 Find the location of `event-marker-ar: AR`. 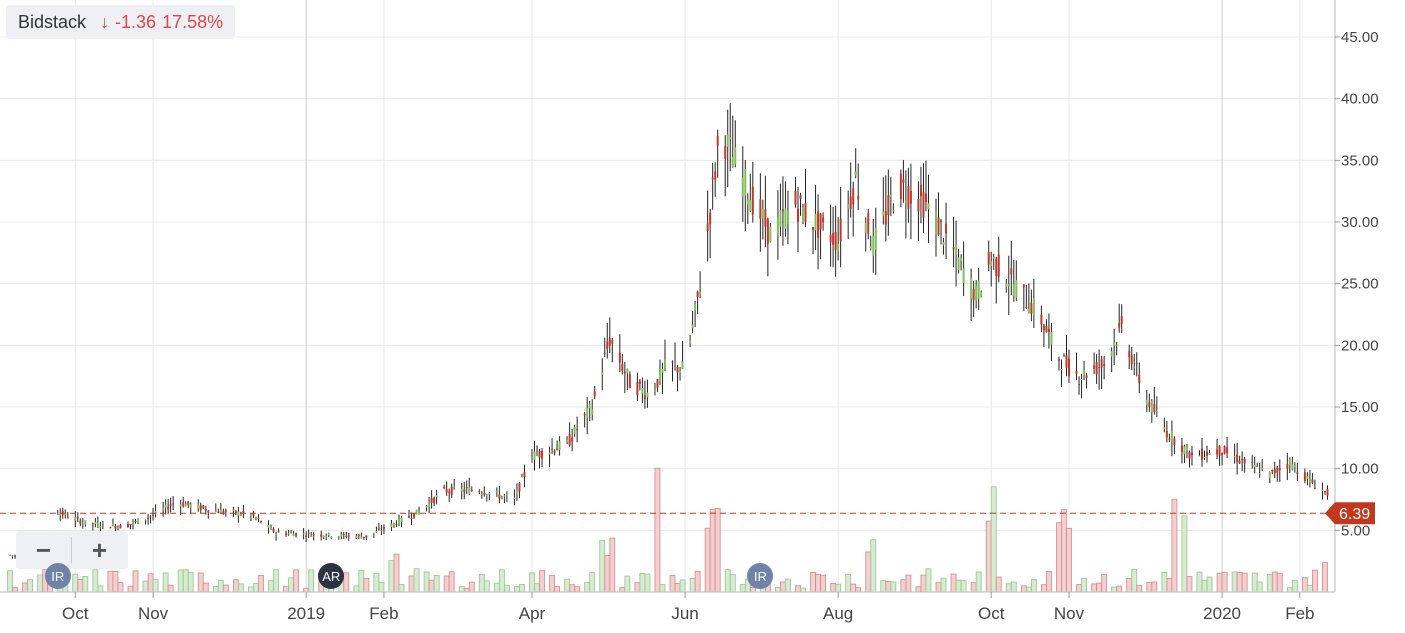

event-marker-ar: AR is located at coordinates (331, 576).